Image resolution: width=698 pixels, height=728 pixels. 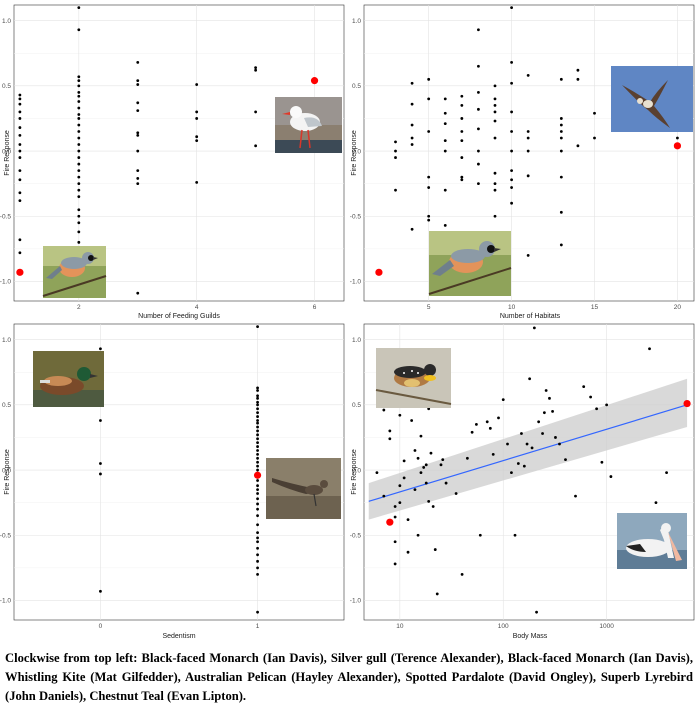 I want to click on y-tick-label: -1.0, so click(x=5, y=601).